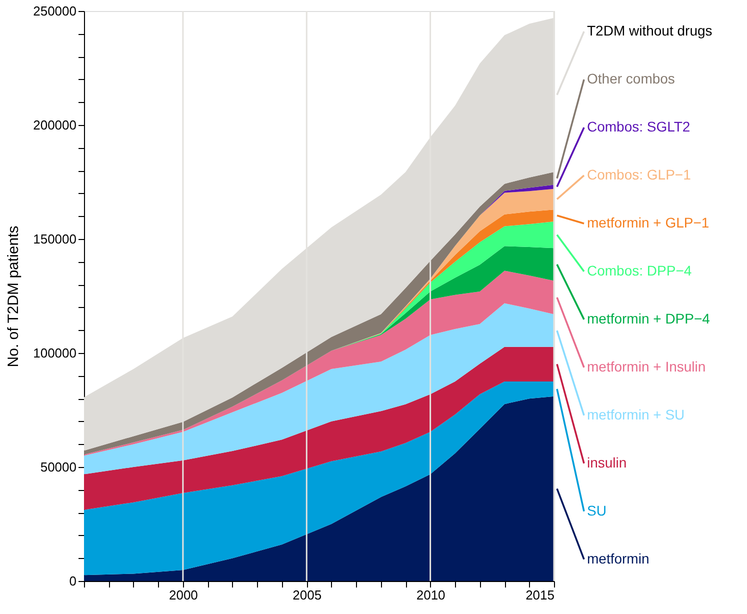  What do you see at coordinates (54, 239) in the screenshot?
I see `y-tick-label: 150000` at bounding box center [54, 239].